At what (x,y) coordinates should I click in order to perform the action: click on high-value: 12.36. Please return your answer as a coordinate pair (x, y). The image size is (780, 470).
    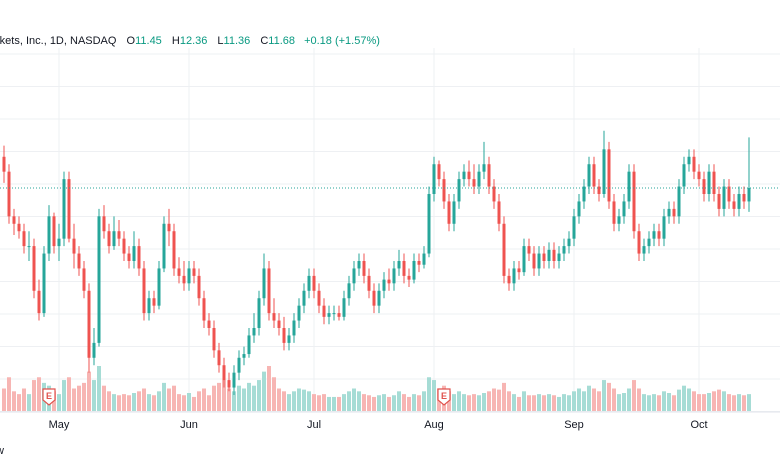
    Looking at the image, I should click on (193, 41).